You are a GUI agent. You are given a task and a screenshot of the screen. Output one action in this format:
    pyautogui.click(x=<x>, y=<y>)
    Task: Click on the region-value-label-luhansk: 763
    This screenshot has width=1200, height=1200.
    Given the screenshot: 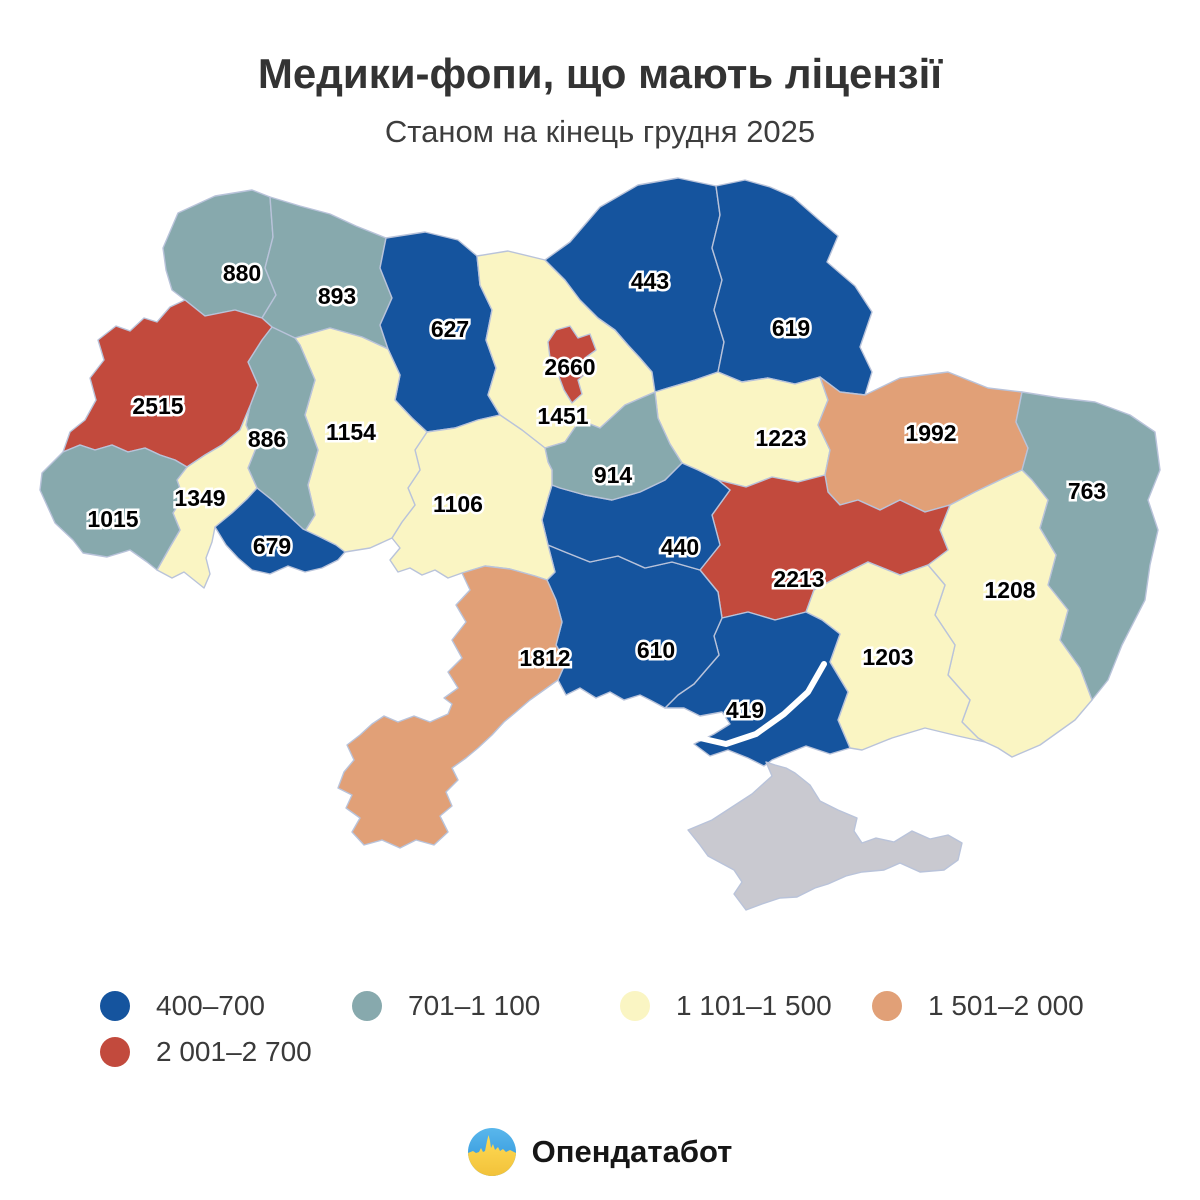 What is the action you would take?
    pyautogui.click(x=1087, y=491)
    